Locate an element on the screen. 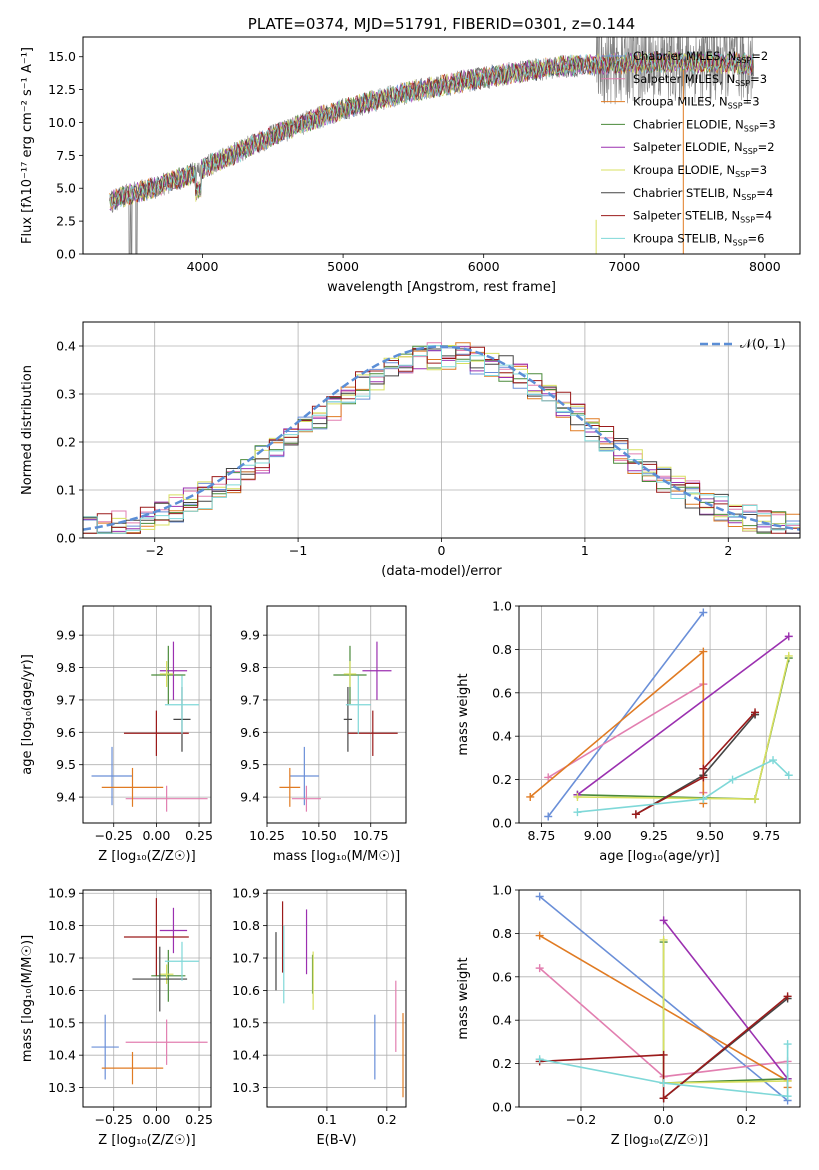 The height and width of the screenshot is (1170, 819). y-tick-label: 0.8 is located at coordinates (502, 649).